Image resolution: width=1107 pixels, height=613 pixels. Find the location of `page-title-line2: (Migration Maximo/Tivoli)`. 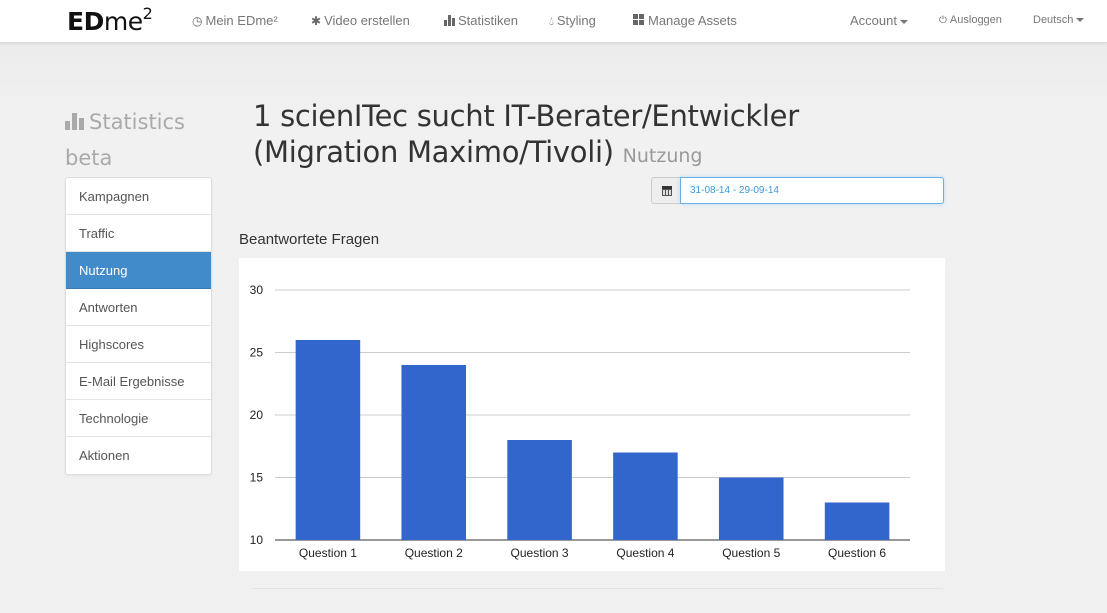

page-title-line2: (Migration Maximo/Tivoli) is located at coordinates (433, 152).